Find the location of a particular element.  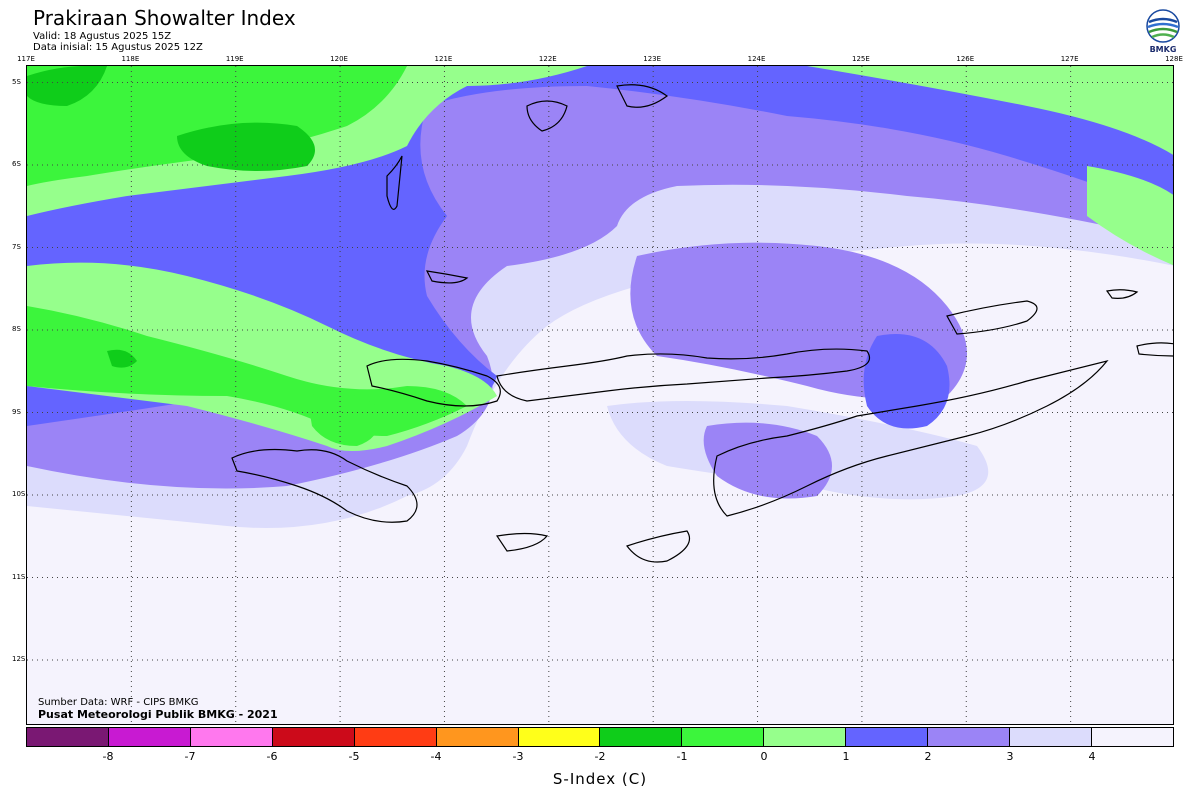

bmkg-logo: BMKG is located at coordinates (1163, 32).